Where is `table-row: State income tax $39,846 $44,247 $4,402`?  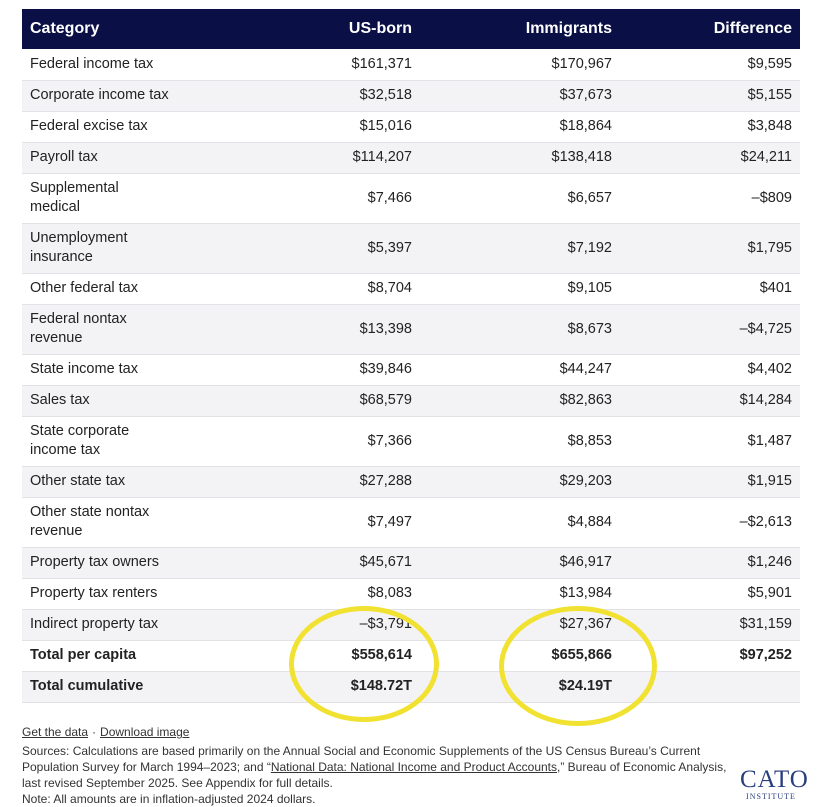
table-row: State income tax $39,846 $44,247 $4,402 is located at coordinates (411, 370).